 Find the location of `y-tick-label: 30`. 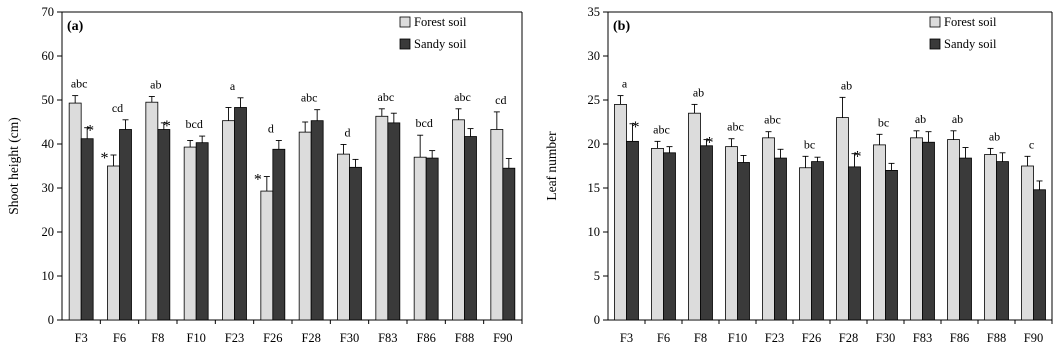

y-tick-label: 30 is located at coordinates (594, 56).